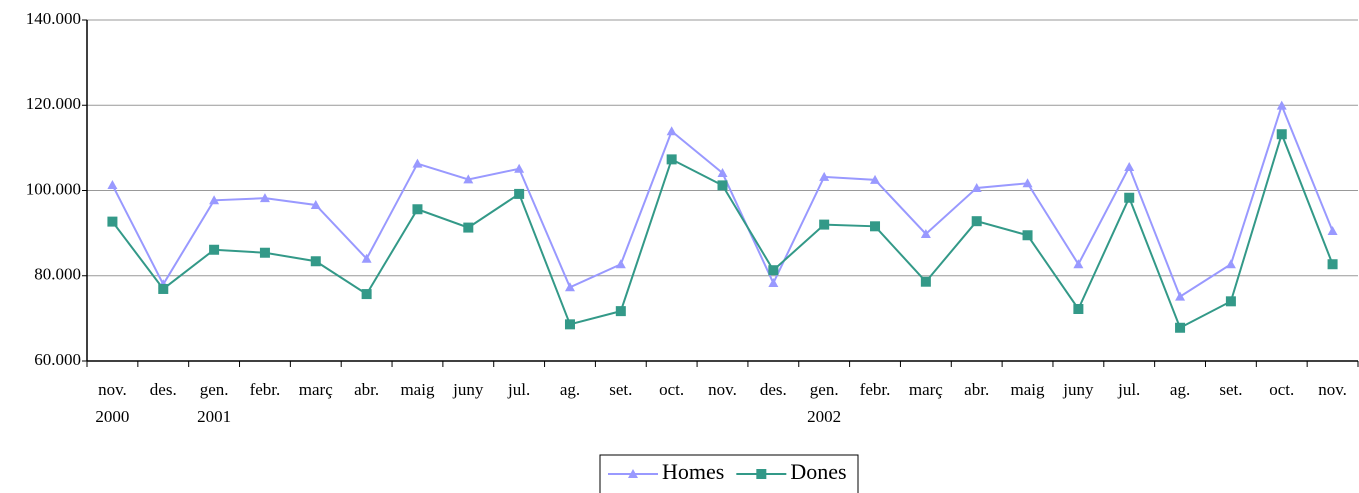 Image resolution: width=1359 pixels, height=493 pixels. I want to click on y-tick-label: 120.000, so click(53, 103).